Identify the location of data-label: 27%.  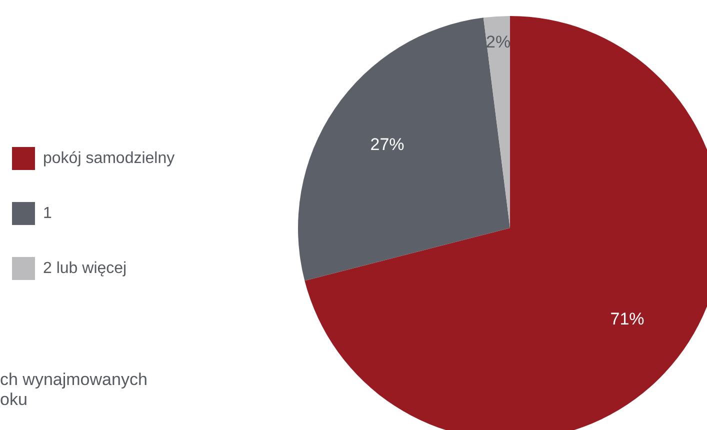
(387, 144).